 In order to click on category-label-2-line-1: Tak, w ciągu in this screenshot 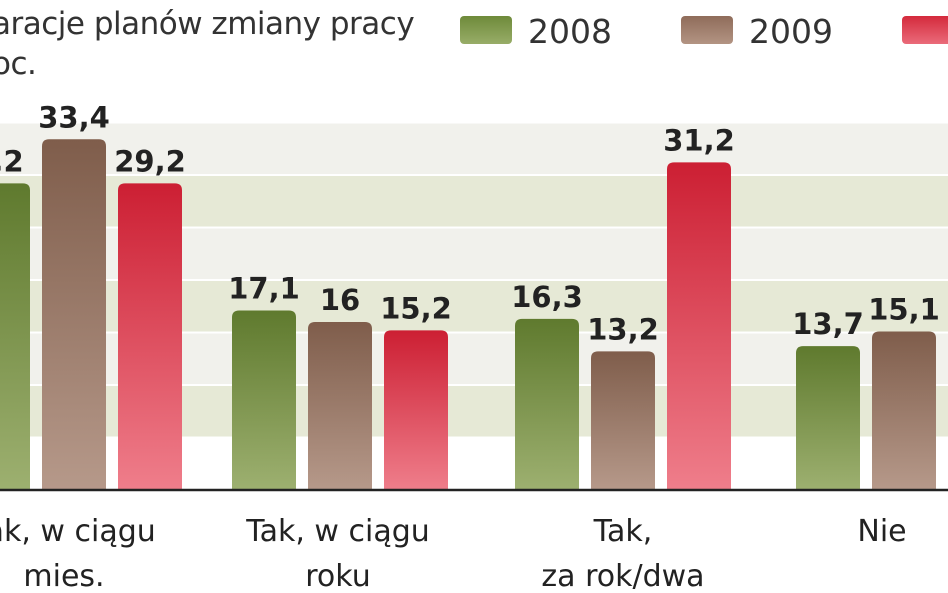, I will do `click(337, 531)`.